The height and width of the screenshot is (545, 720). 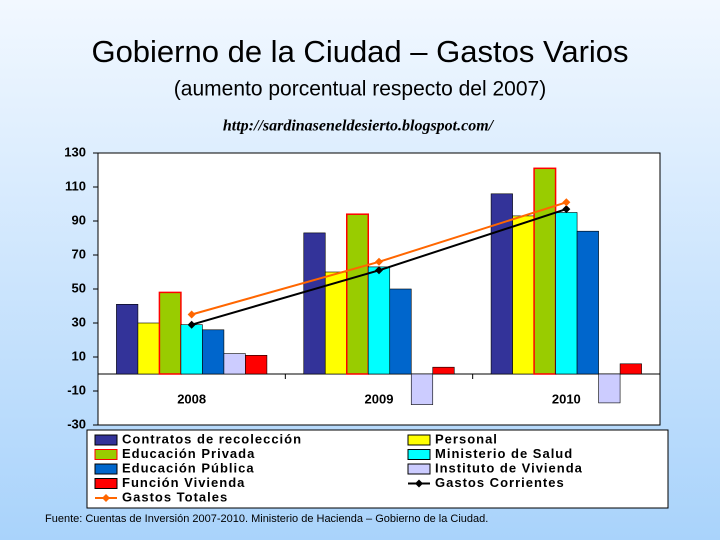 I want to click on y-tick-label: 90, so click(x=79, y=219).